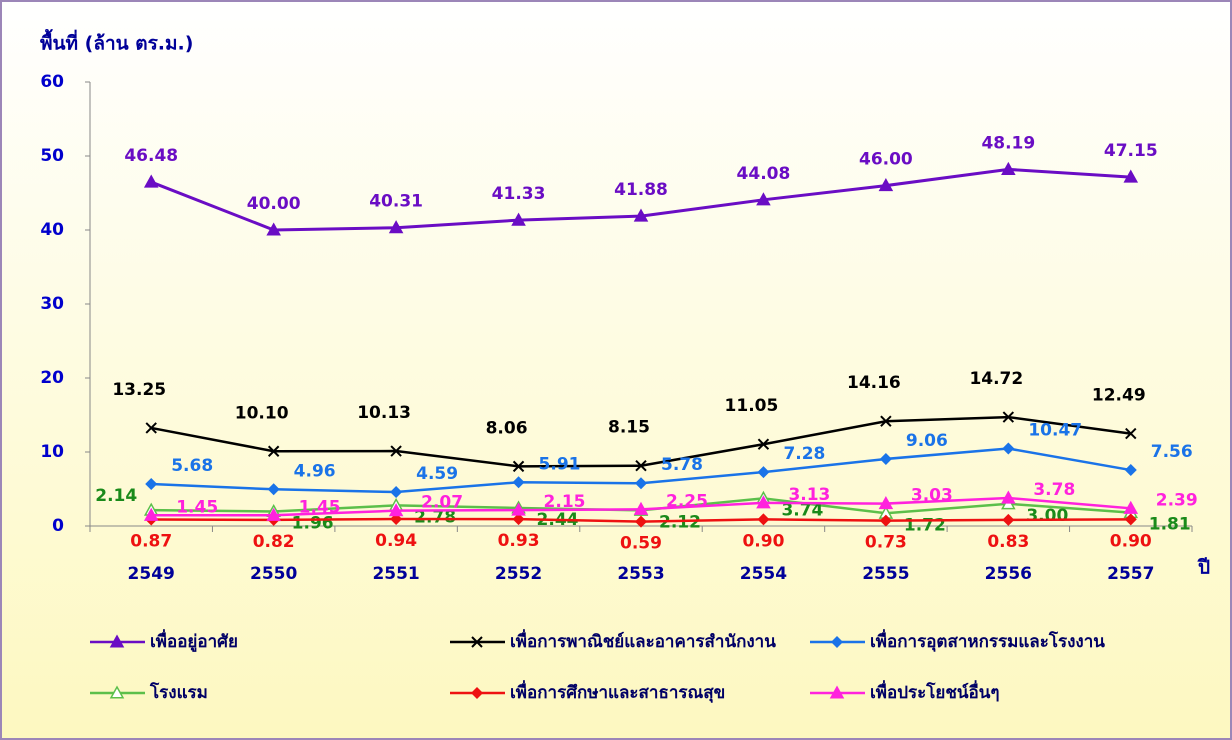 Image resolution: width=1232 pixels, height=740 pixels. What do you see at coordinates (262, 413) in the screenshot?
I see `data-label: 10.10` at bounding box center [262, 413].